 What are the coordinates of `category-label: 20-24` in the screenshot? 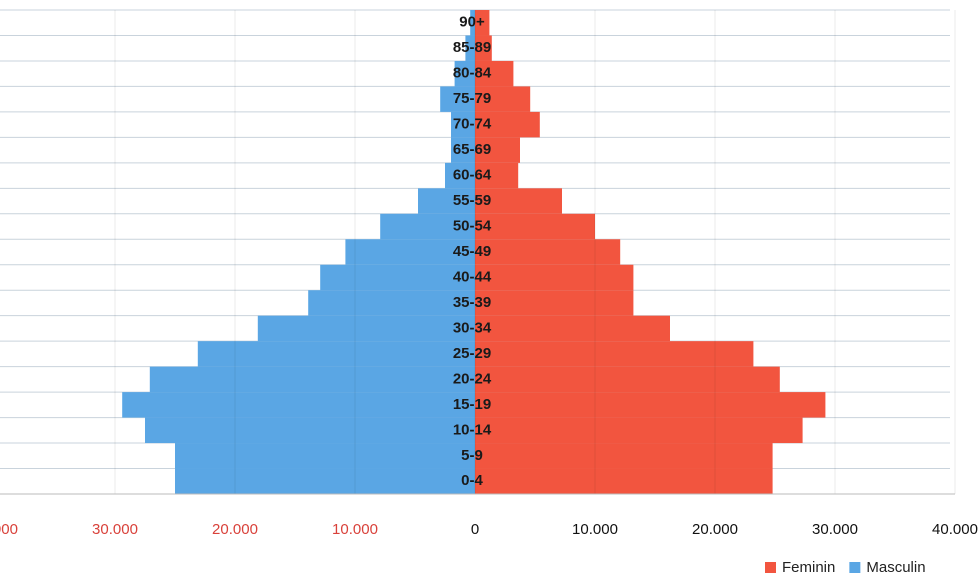 It's located at (472, 378).